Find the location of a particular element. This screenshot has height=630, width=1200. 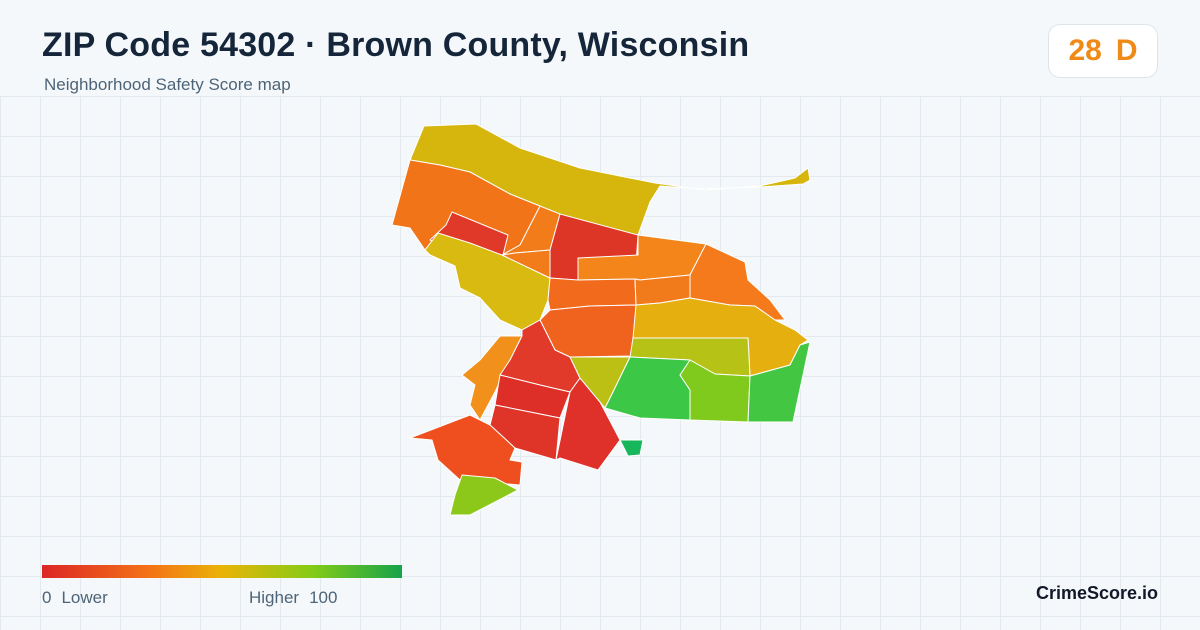

score-badge: 28 D is located at coordinates (1103, 51).